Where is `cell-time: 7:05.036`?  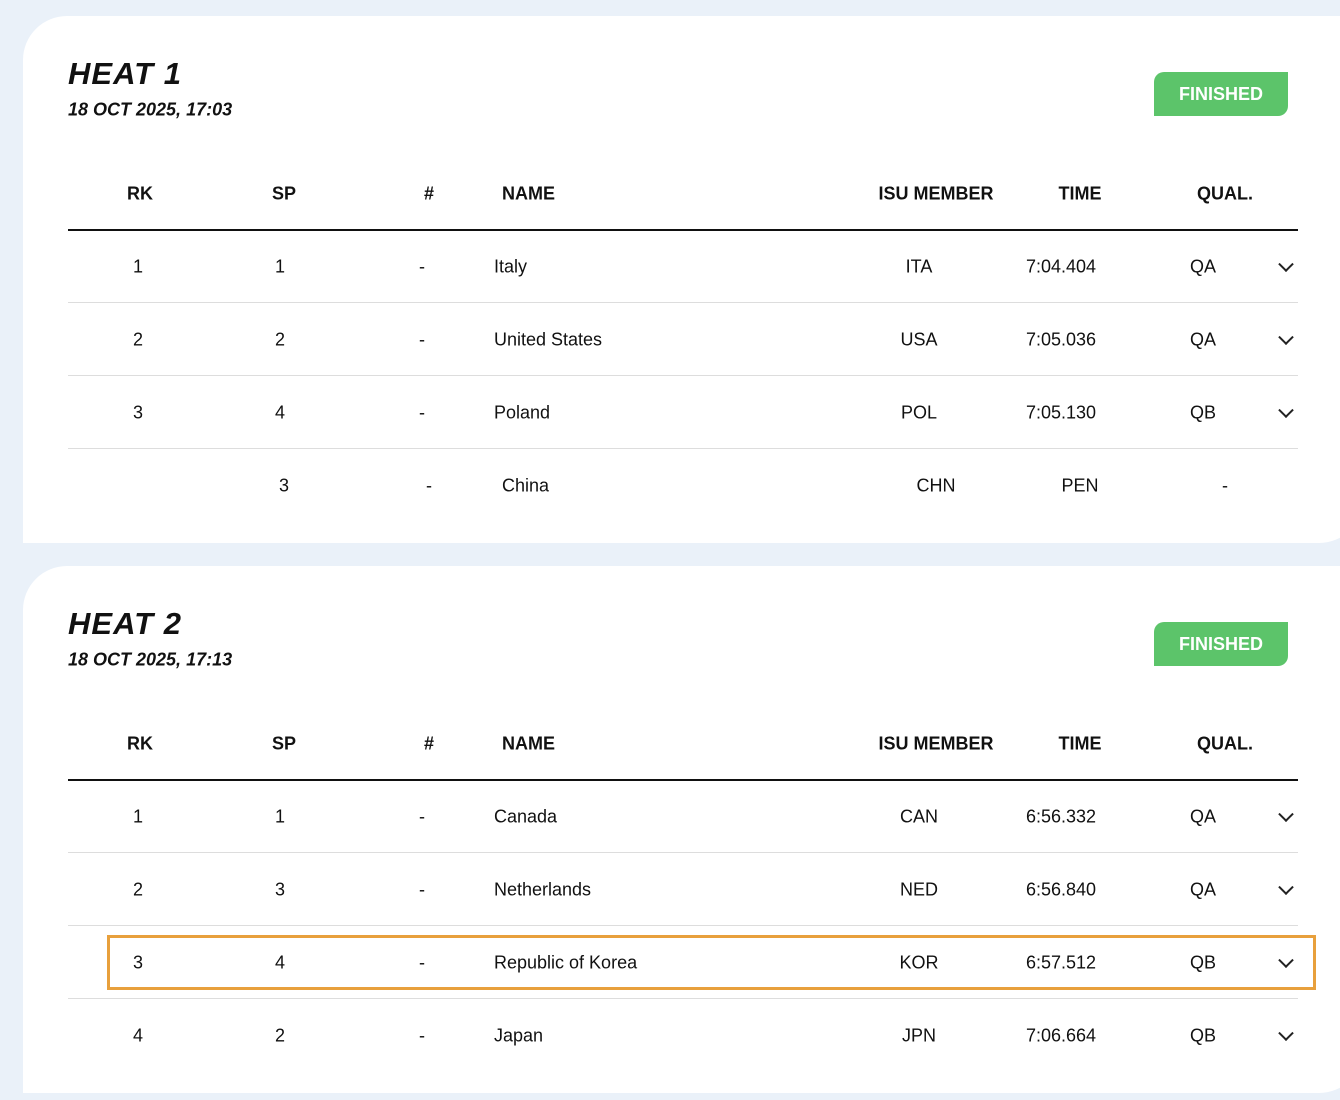
cell-time: 7:05.036 is located at coordinates (1061, 339).